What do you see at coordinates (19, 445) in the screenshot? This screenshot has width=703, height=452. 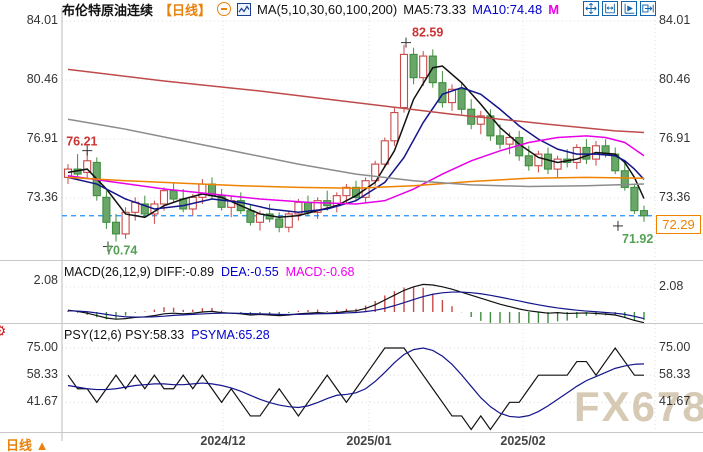 I see `period-selector-label: 日线` at bounding box center [19, 445].